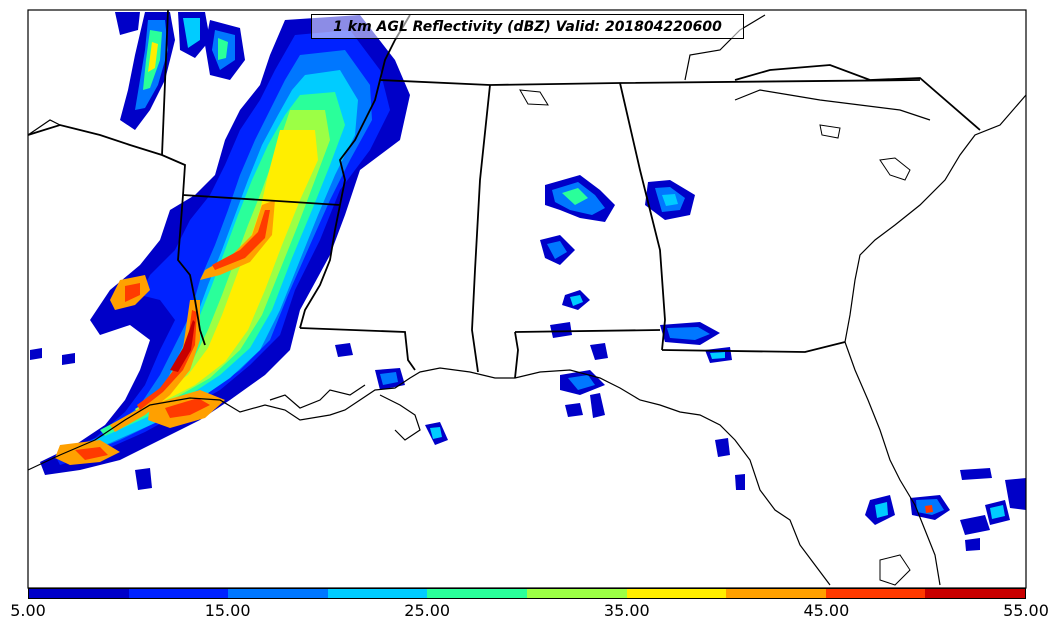  Describe the element at coordinates (626, 610) in the screenshot. I see `colorbar-tick-label: 35.00` at that location.